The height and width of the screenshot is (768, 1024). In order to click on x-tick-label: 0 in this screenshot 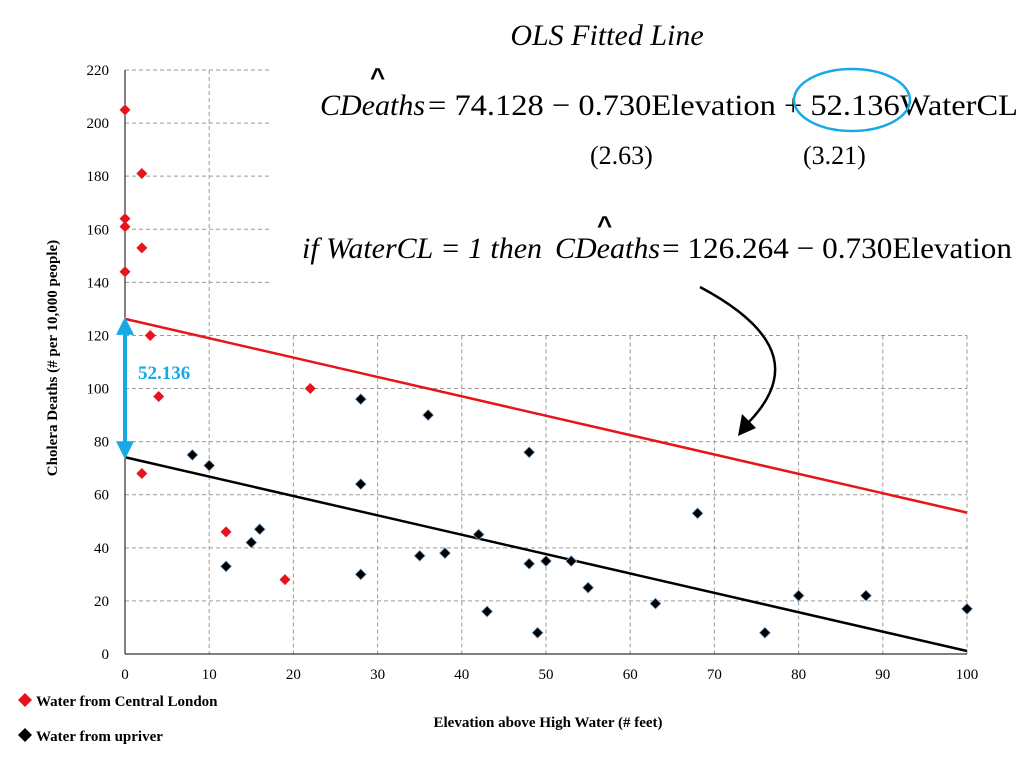, I will do `click(125, 675)`.